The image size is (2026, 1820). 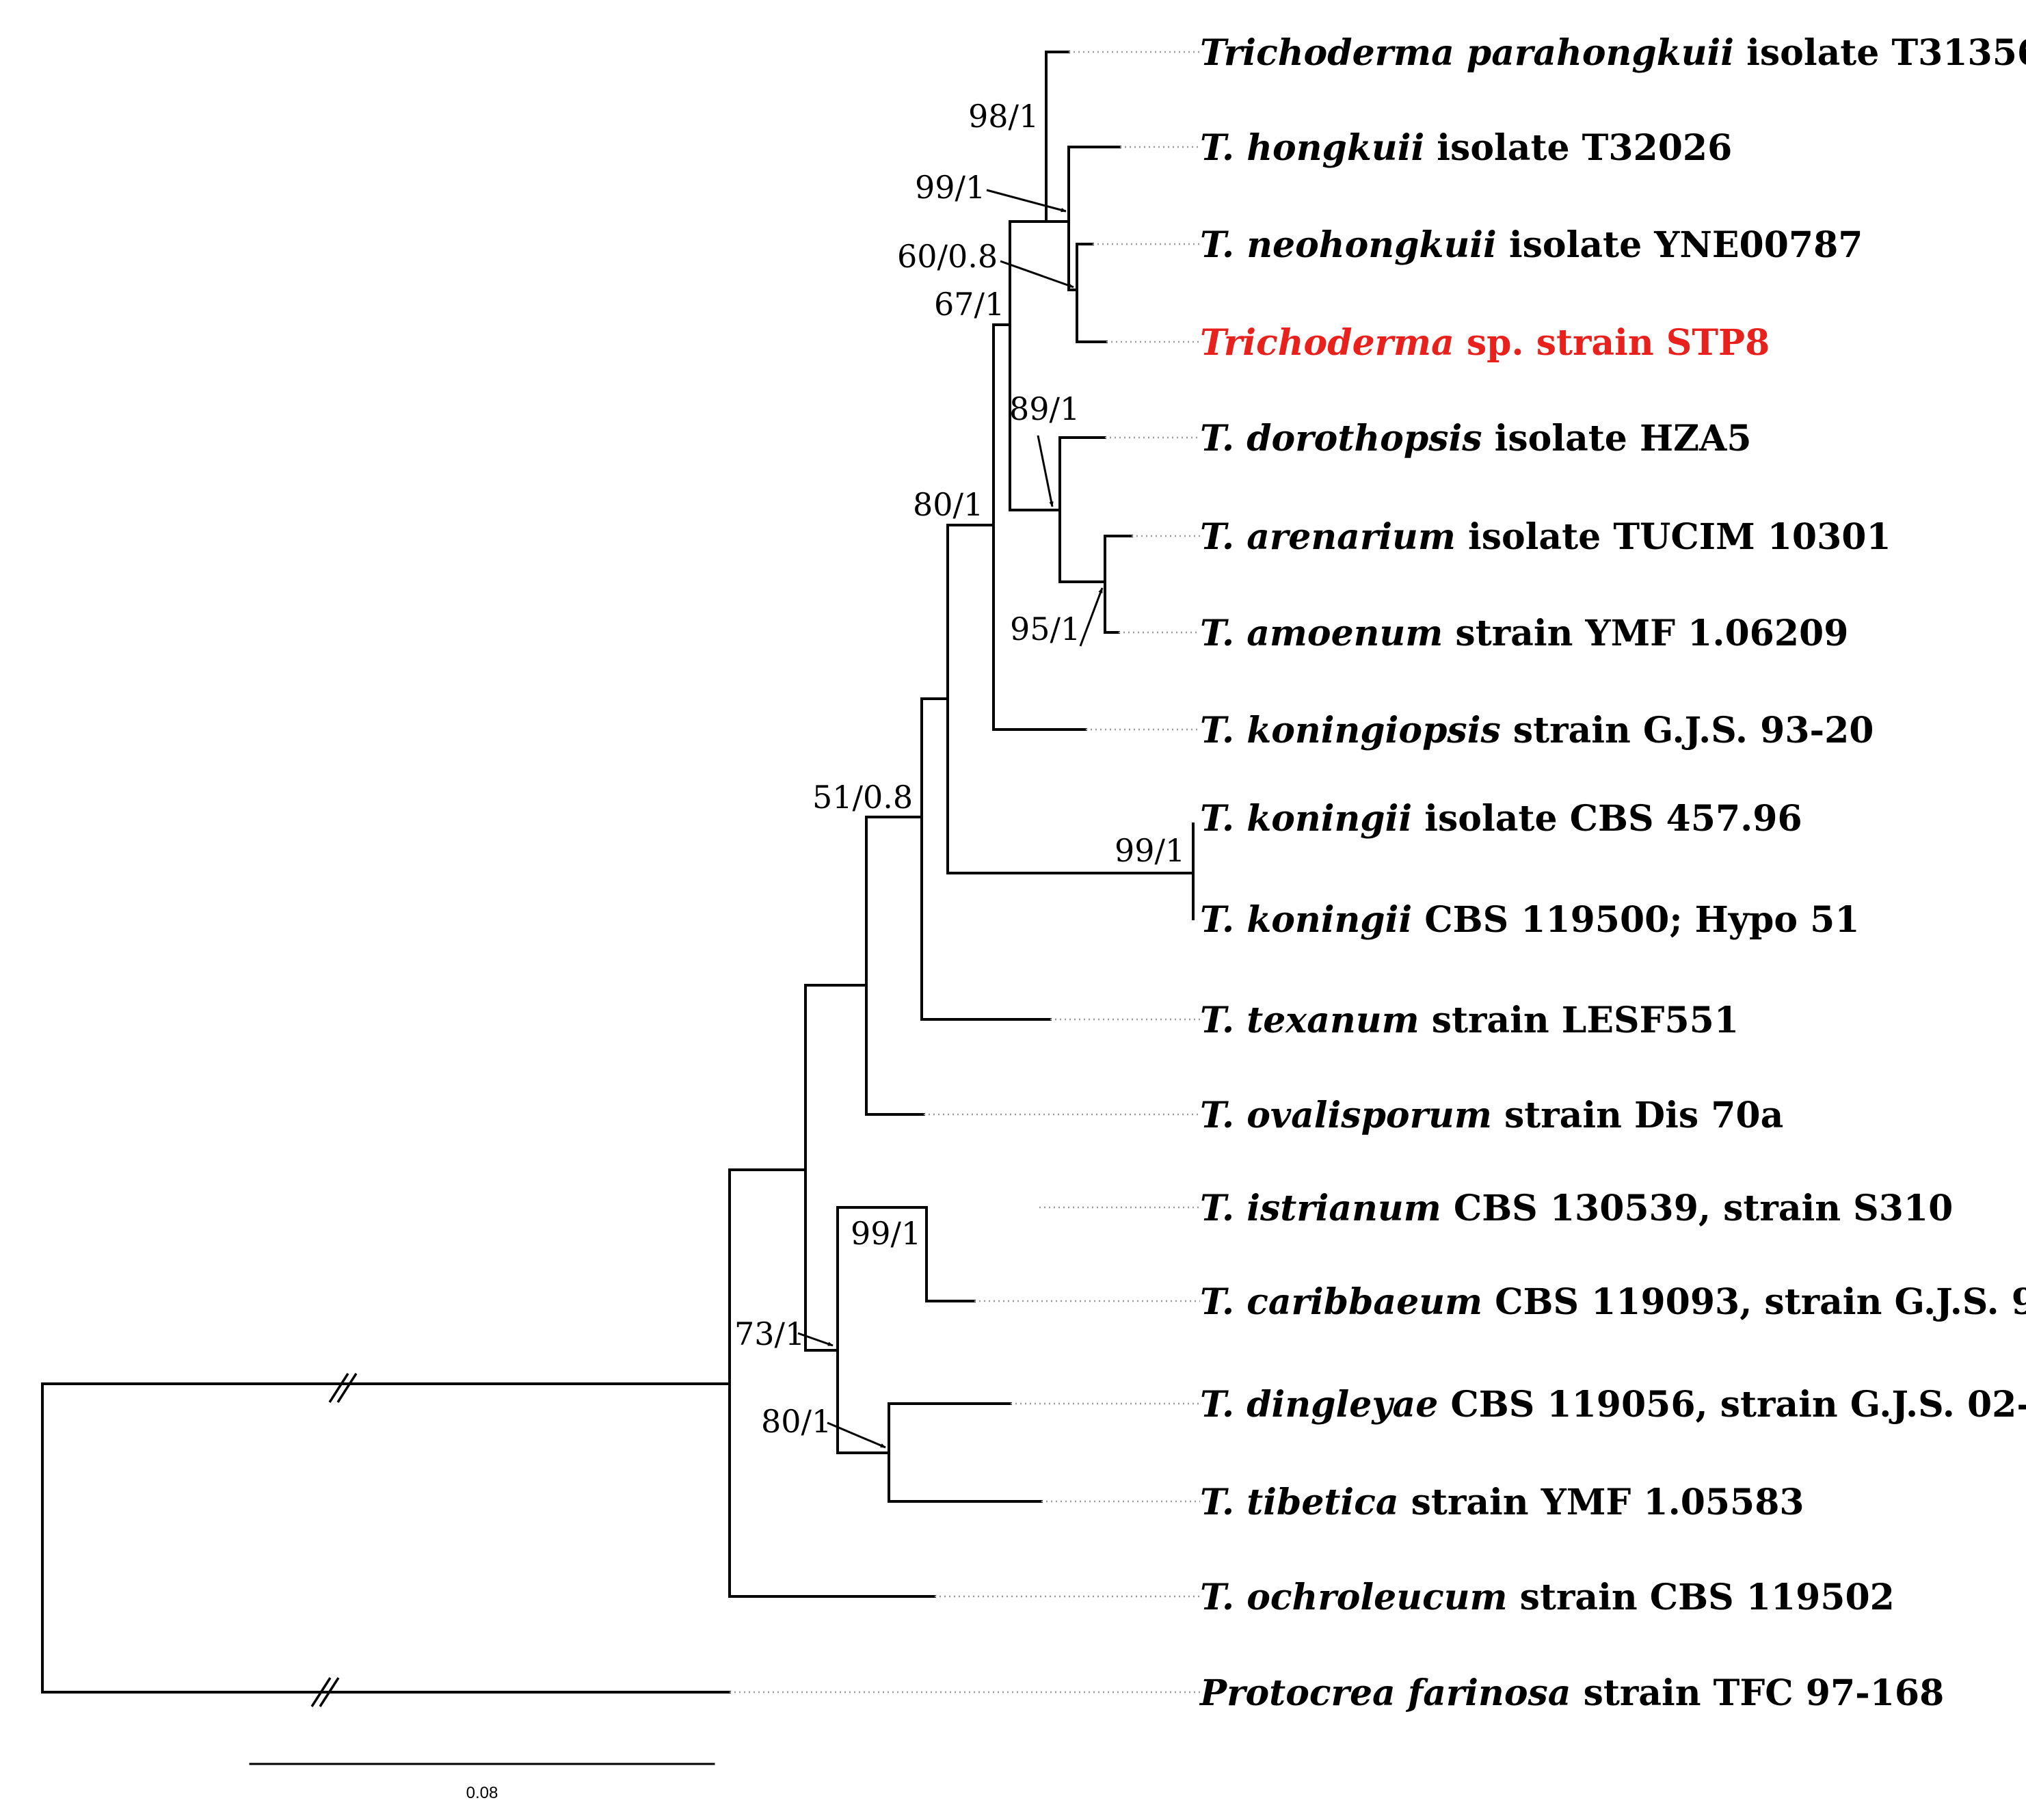 I want to click on arrow-arenarium-amoenum, so click(x=1091, y=617).